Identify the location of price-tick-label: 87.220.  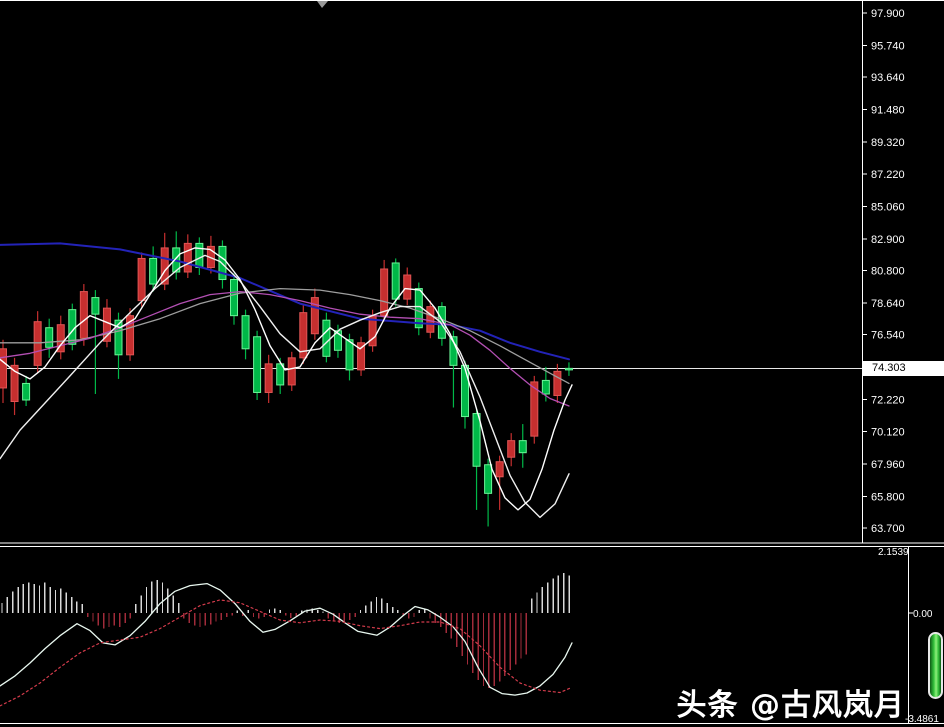
(888, 175).